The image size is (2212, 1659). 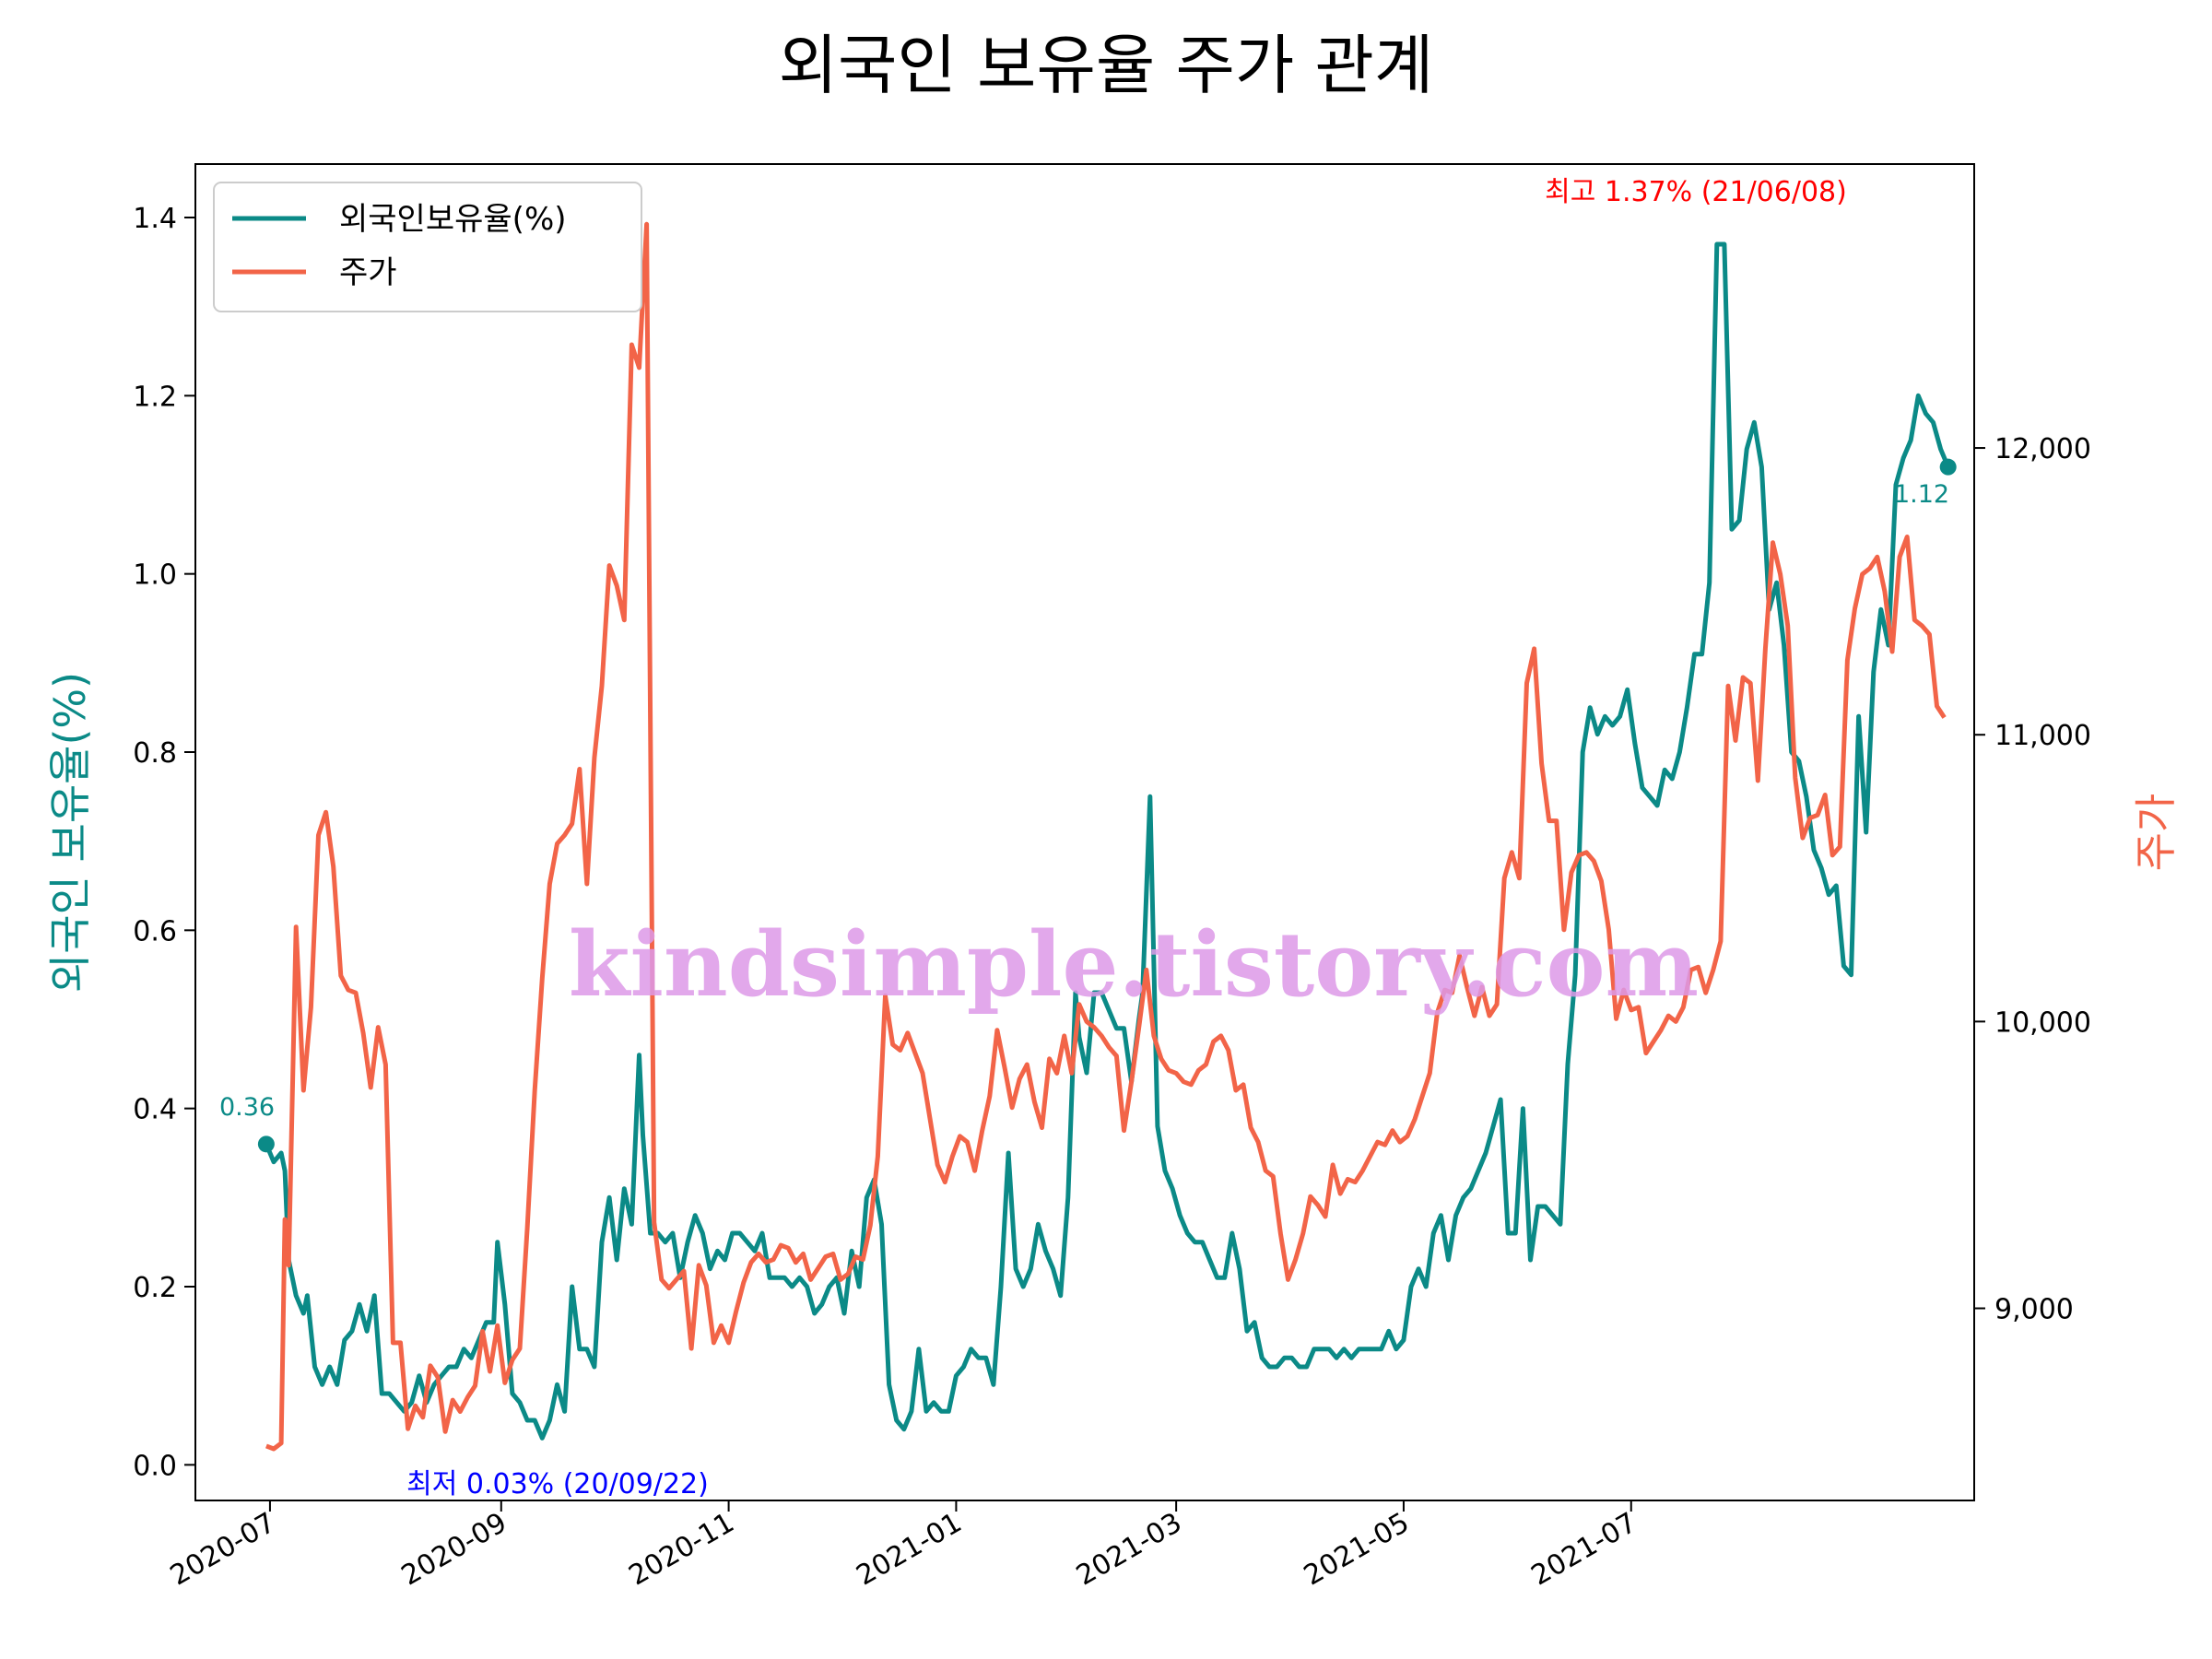 I want to click on start-point-marker, so click(x=266, y=1144).